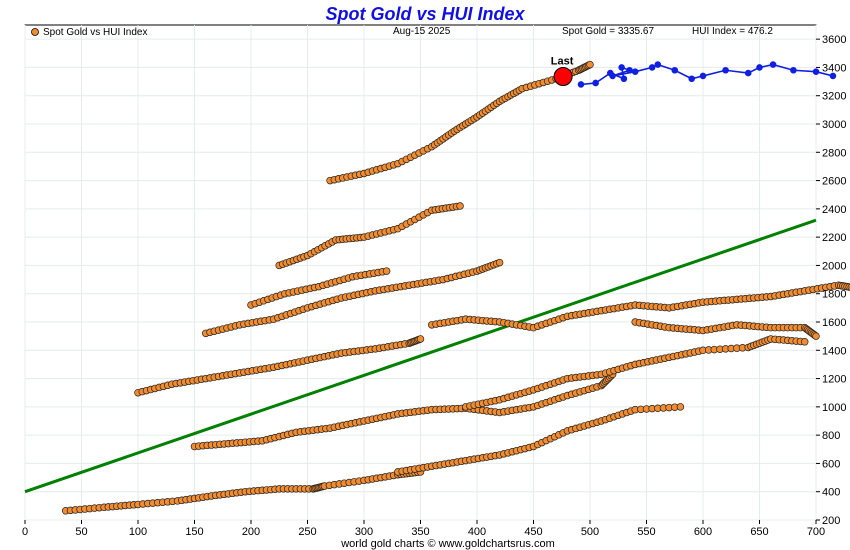 This screenshot has height=550, width=850. I want to click on recent-series, so click(707, 74).